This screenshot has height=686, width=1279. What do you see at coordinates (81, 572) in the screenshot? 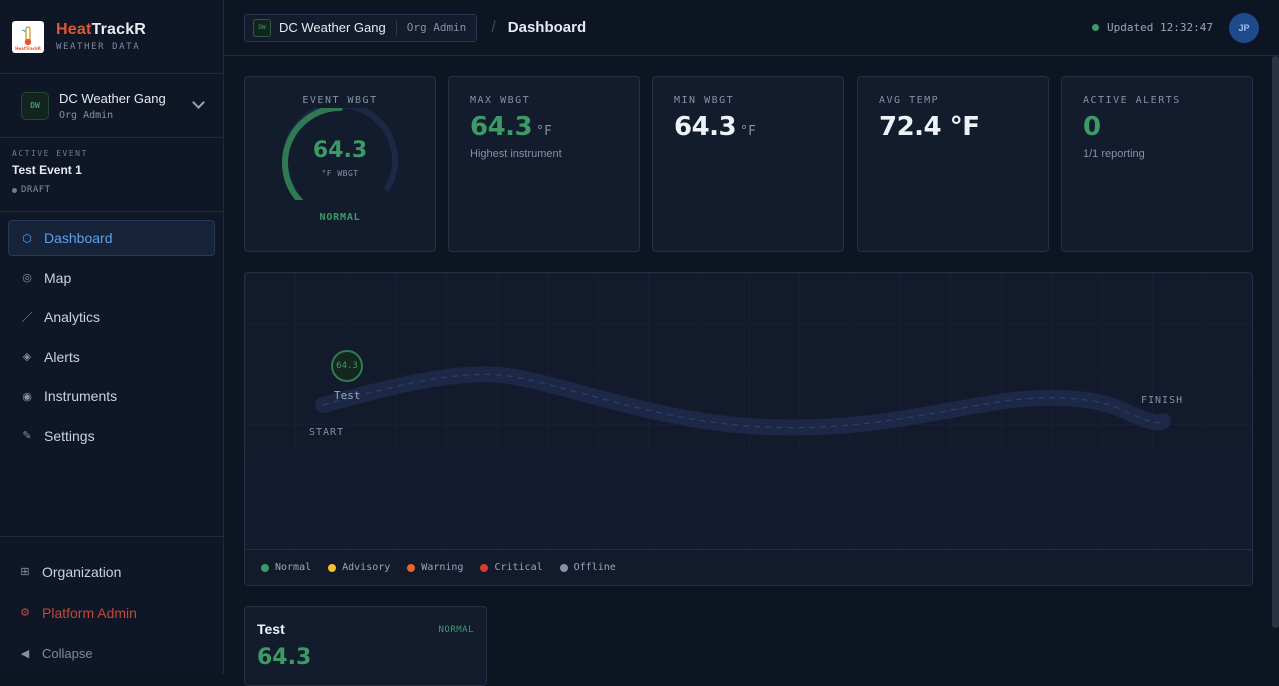
I see `organization-label: Organization` at bounding box center [81, 572].